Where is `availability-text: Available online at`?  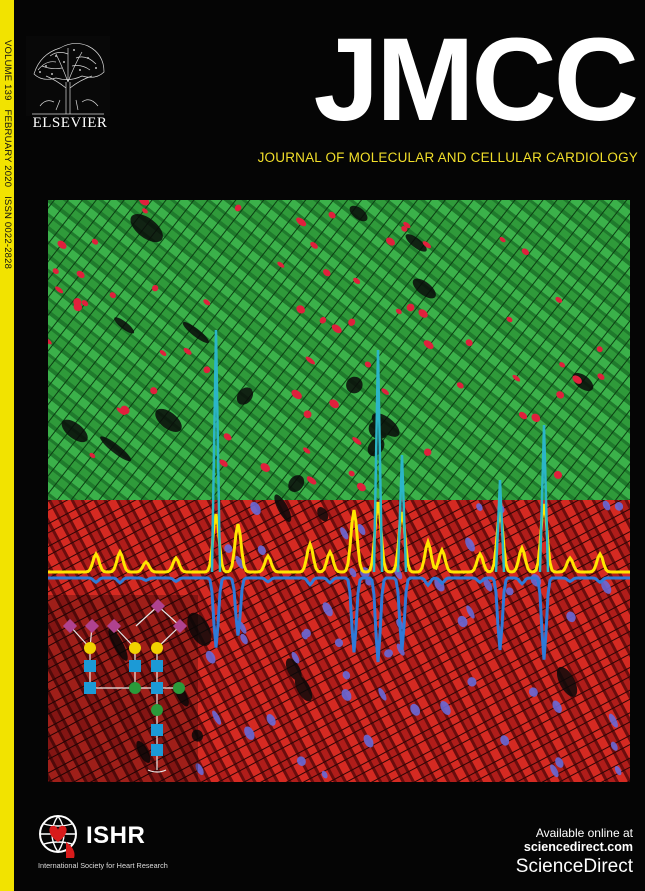 availability-text: Available online at is located at coordinates (584, 833).